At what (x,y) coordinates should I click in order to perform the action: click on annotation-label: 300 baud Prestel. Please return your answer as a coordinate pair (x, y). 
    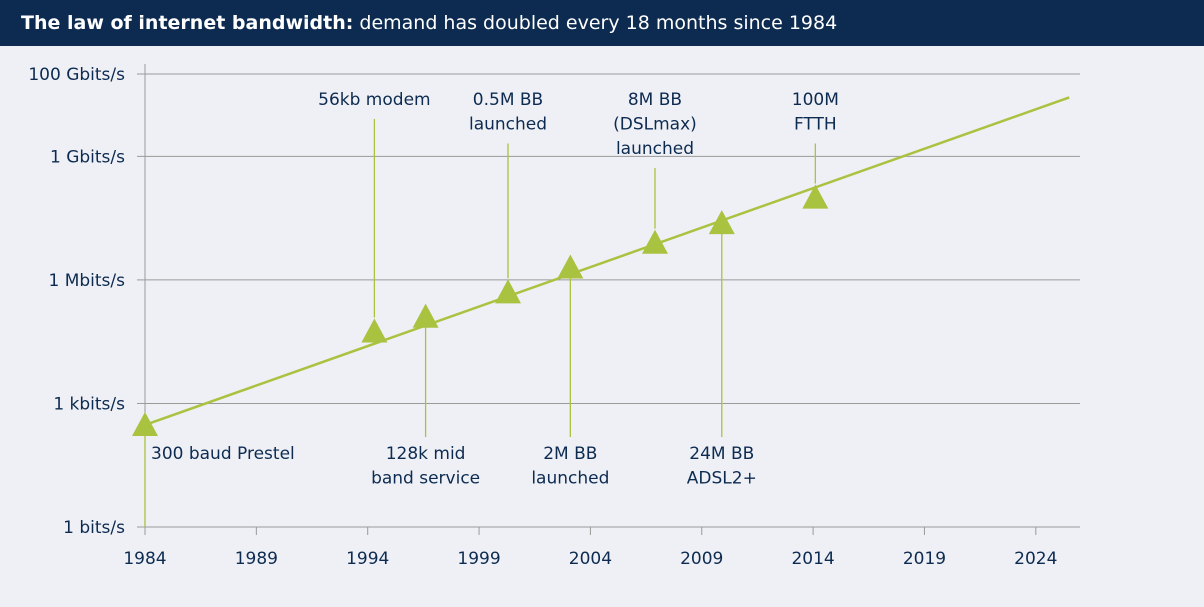
    Looking at the image, I should click on (223, 454).